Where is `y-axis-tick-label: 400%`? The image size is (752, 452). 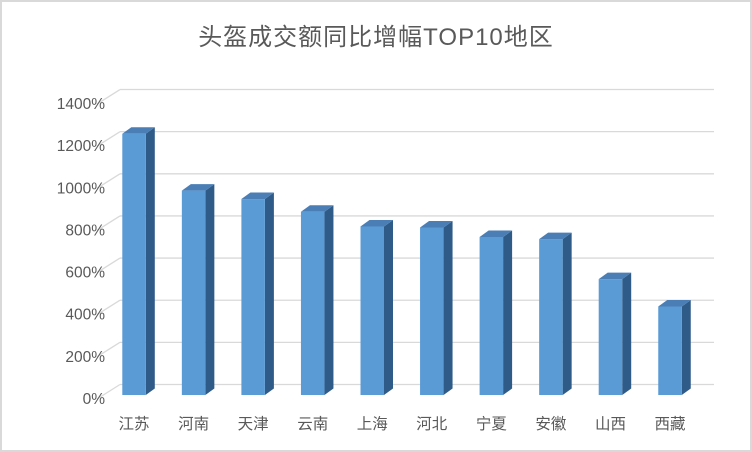
y-axis-tick-label: 400% is located at coordinates (85, 315).